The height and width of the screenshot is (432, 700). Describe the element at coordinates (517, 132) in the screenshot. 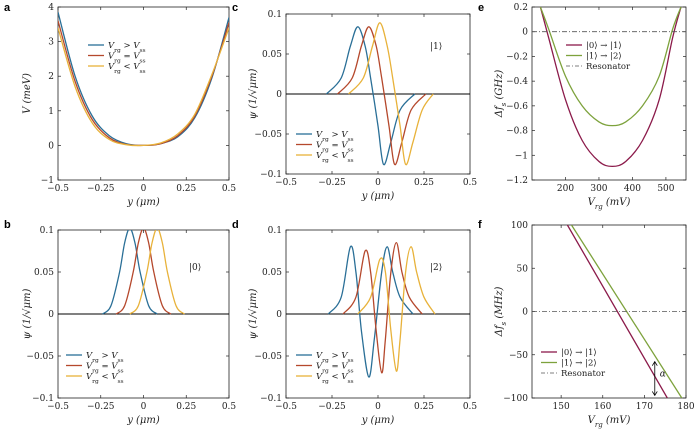

I see `y-tick-label: −0.8` at that location.